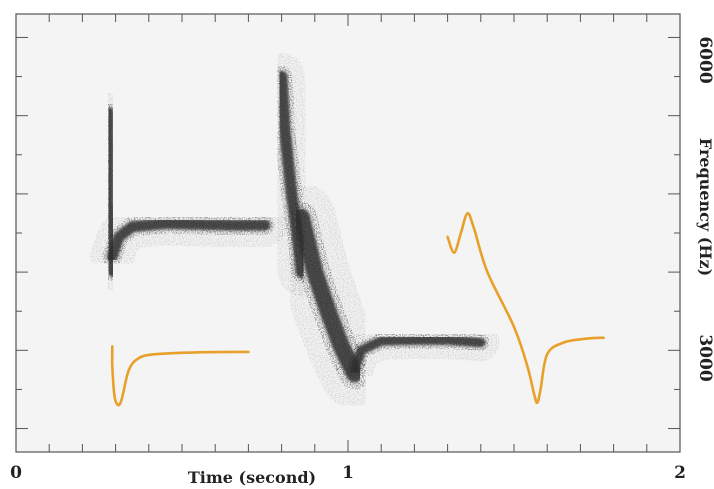 This screenshot has width=714, height=489. Describe the element at coordinates (252, 477) in the screenshot. I see `x-axis-title: Time (second)` at that location.